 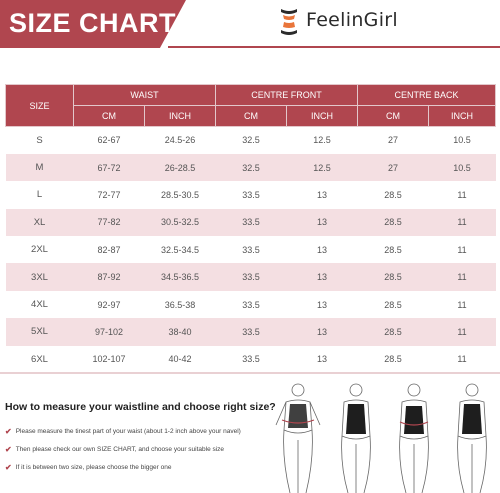 What do you see at coordinates (109, 277) in the screenshot?
I see `waist-cm-cell: 87-92` at bounding box center [109, 277].